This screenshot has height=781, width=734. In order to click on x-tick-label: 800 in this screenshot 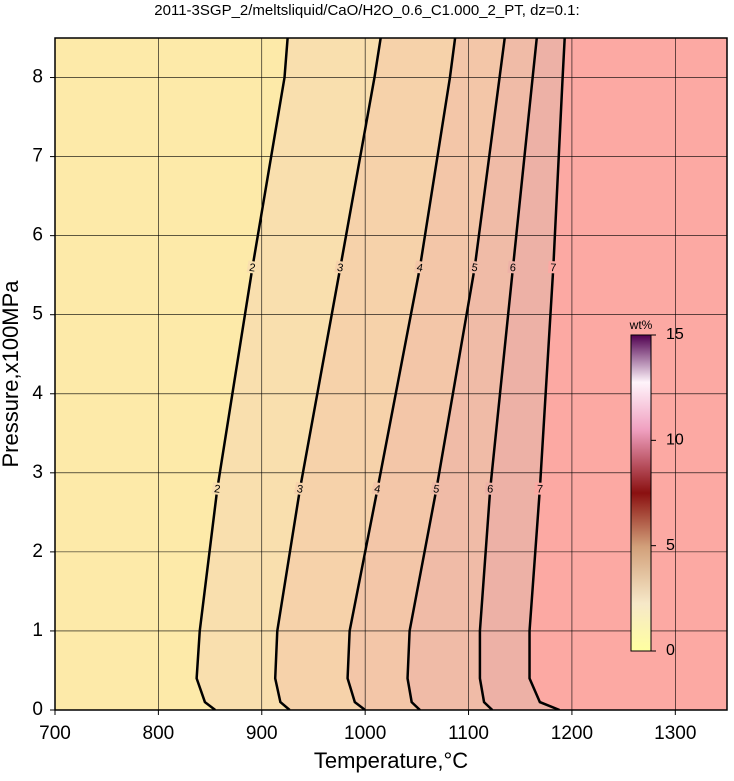, I will do `click(159, 733)`.